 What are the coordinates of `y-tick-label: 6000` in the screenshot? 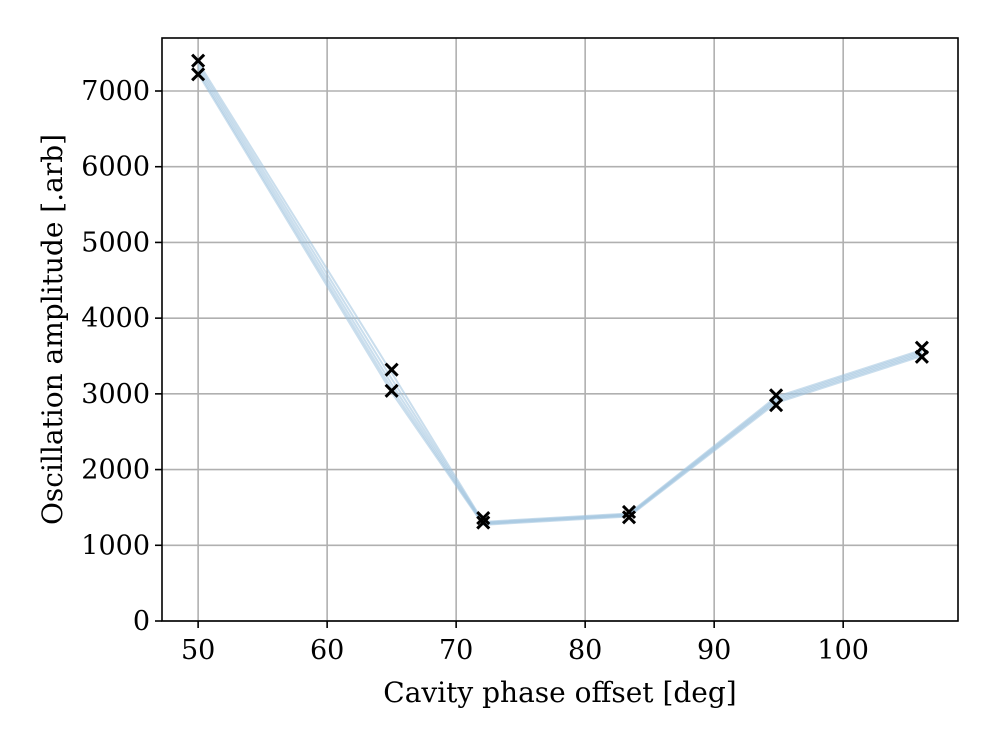 It's located at (115, 167).